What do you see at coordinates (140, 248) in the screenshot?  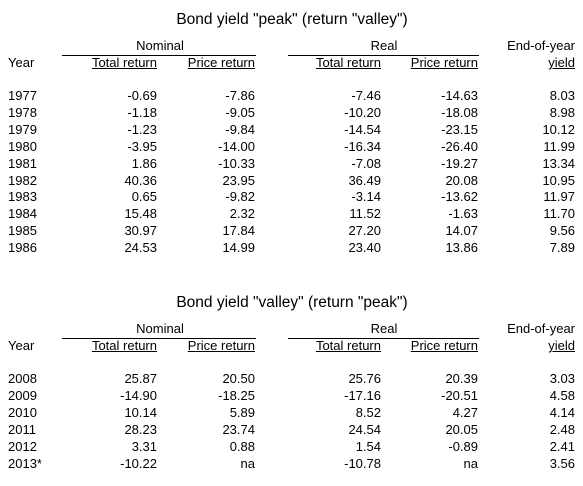 I see `cell: 24.53` at bounding box center [140, 248].